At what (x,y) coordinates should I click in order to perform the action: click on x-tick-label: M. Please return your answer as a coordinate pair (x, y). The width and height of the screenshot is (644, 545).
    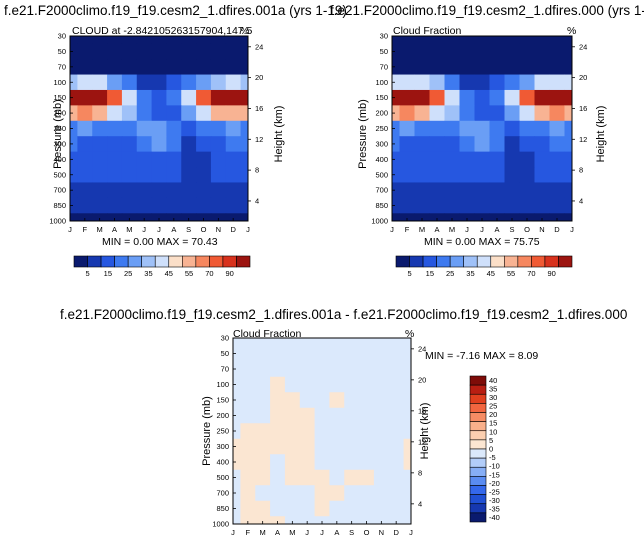
    Looking at the image, I should click on (292, 532).